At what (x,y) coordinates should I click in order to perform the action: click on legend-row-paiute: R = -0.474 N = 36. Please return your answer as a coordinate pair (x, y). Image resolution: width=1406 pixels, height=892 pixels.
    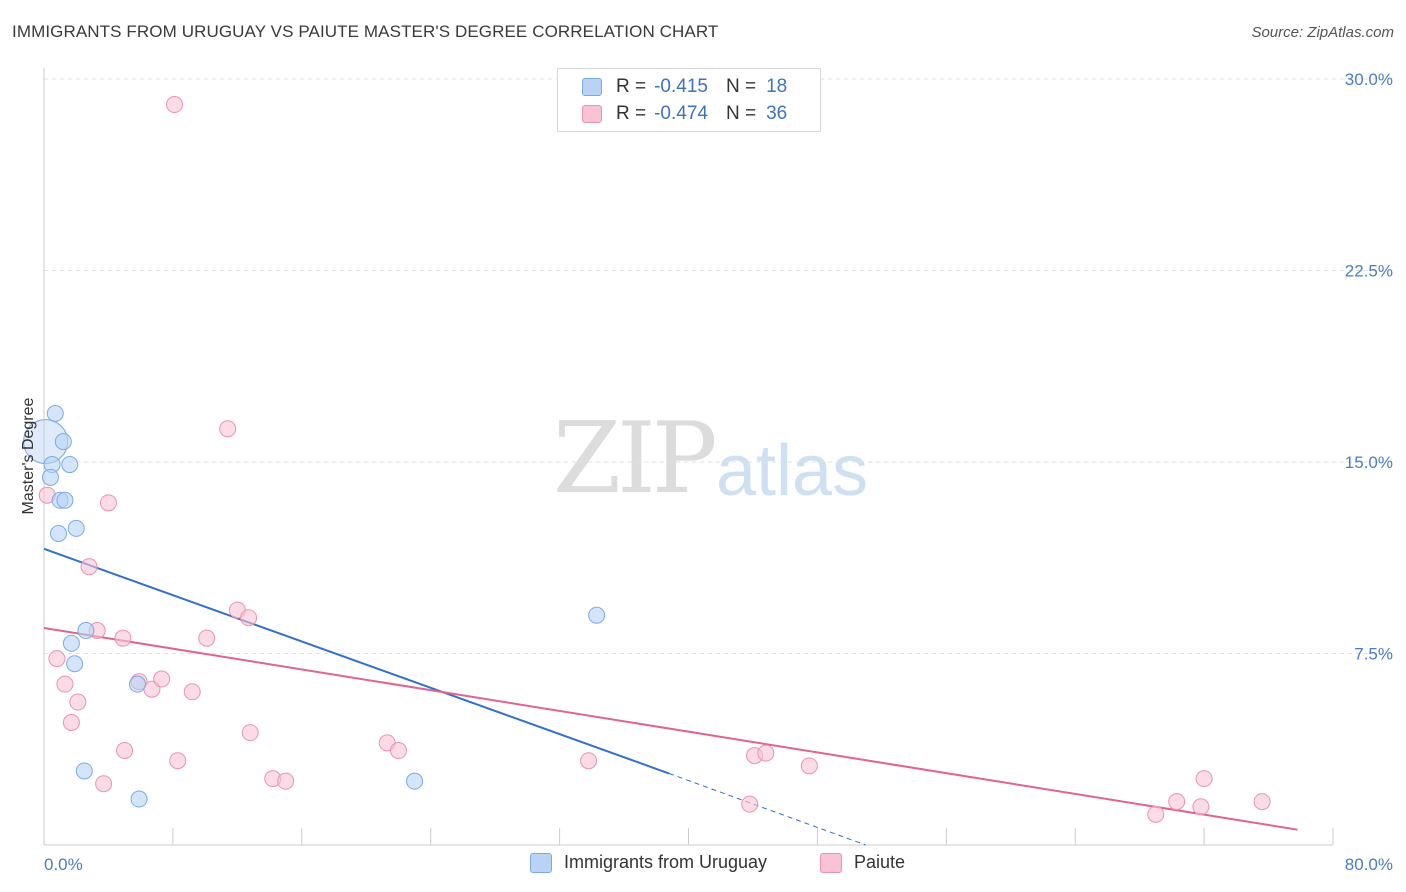
    Looking at the image, I should click on (684, 114).